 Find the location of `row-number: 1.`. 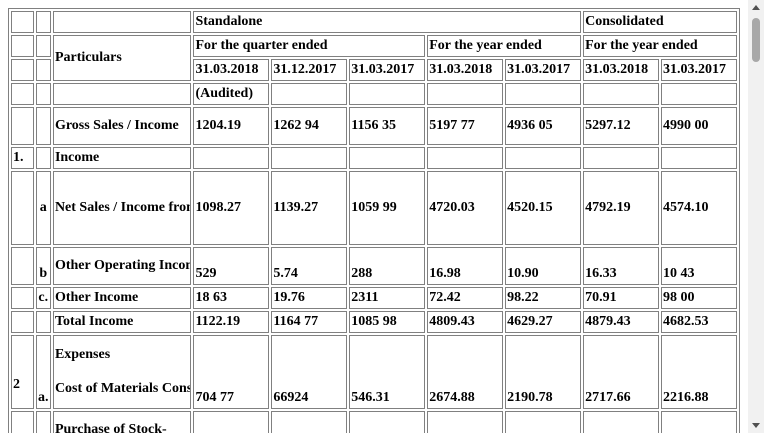

row-number: 1. is located at coordinates (22, 158).